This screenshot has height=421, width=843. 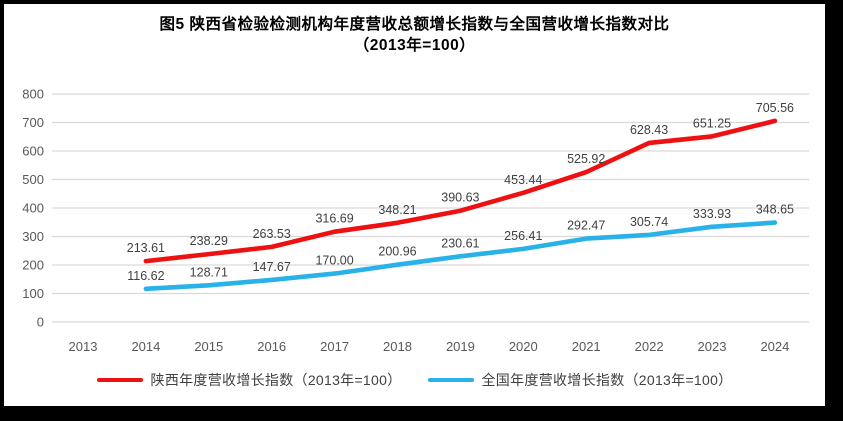 What do you see at coordinates (271, 346) in the screenshot?
I see `x-axis-tick-label: 2016` at bounding box center [271, 346].